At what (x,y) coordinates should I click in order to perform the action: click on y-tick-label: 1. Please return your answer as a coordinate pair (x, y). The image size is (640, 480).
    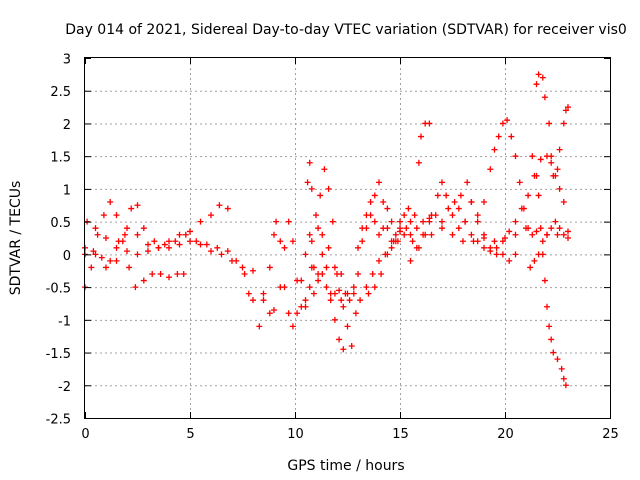
    Looking at the image, I should click on (67, 190).